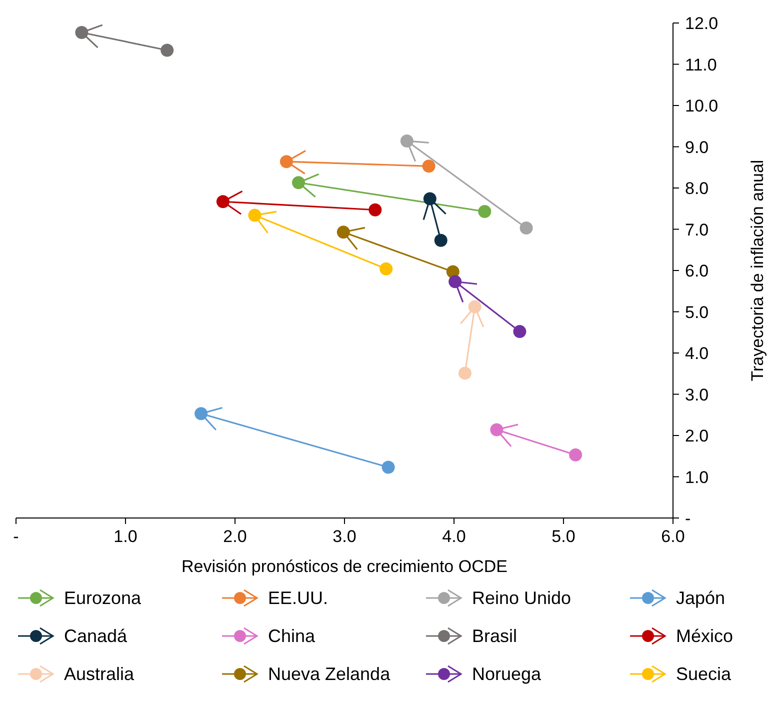  What do you see at coordinates (298, 598) in the screenshot?
I see `legend-label: EE.UU.` at bounding box center [298, 598].